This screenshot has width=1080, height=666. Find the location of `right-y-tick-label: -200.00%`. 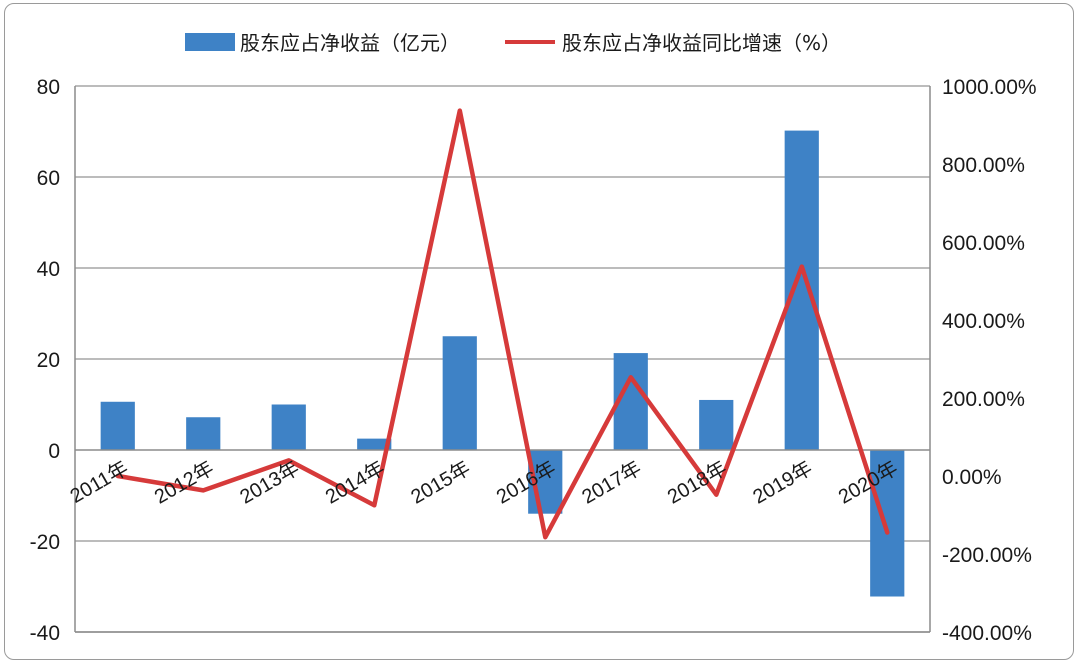

right-y-tick-label: -200.00% is located at coordinates (987, 555).